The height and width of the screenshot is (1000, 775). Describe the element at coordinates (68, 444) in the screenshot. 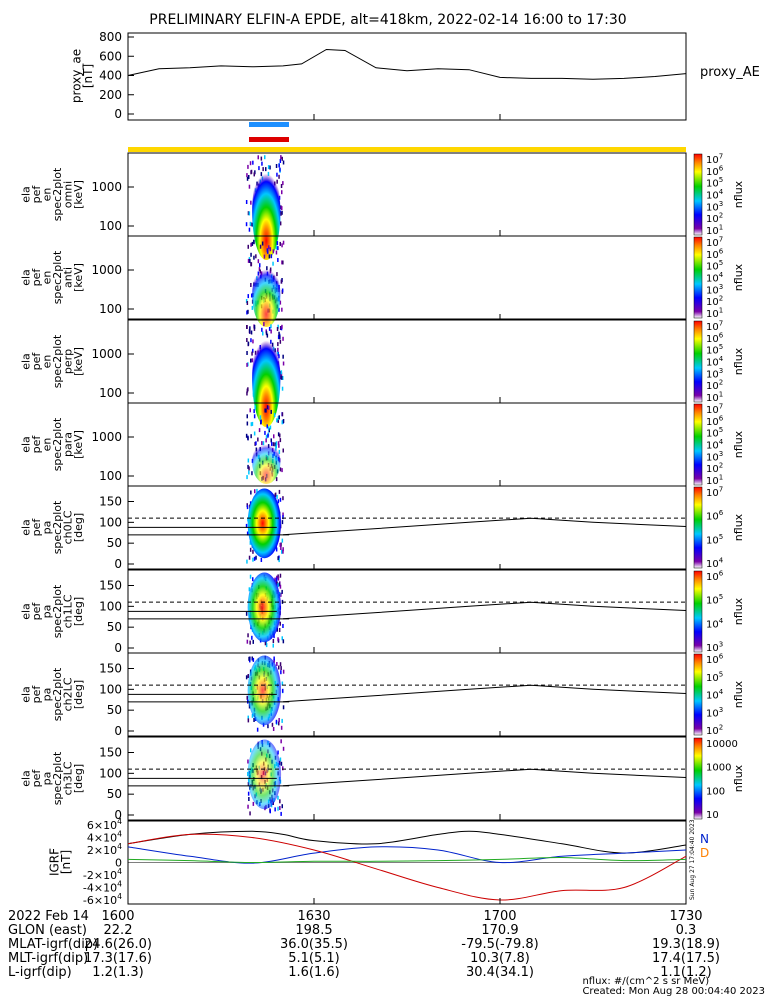

I see `panel-ylabel-line: para` at that location.